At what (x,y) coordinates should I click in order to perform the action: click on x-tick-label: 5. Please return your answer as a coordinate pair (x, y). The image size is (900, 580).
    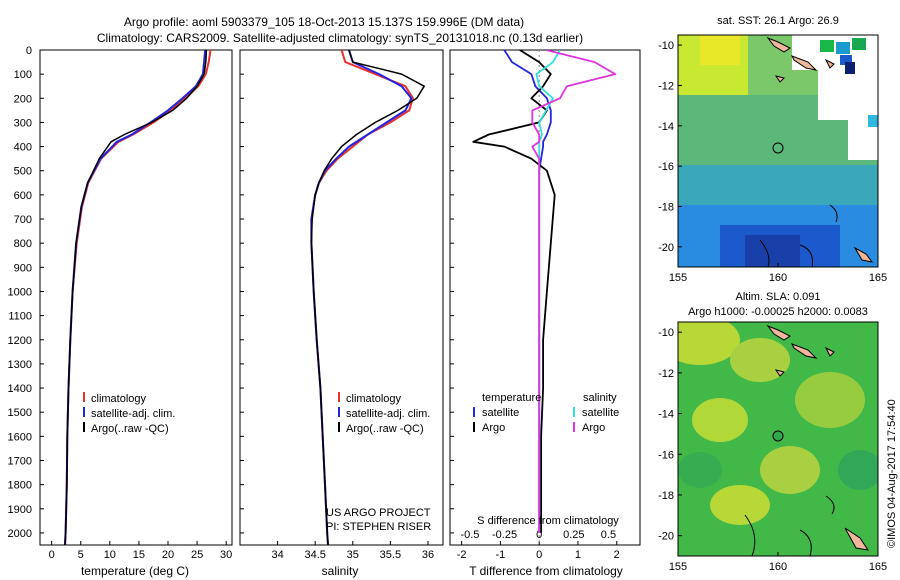
    Looking at the image, I should click on (81, 555).